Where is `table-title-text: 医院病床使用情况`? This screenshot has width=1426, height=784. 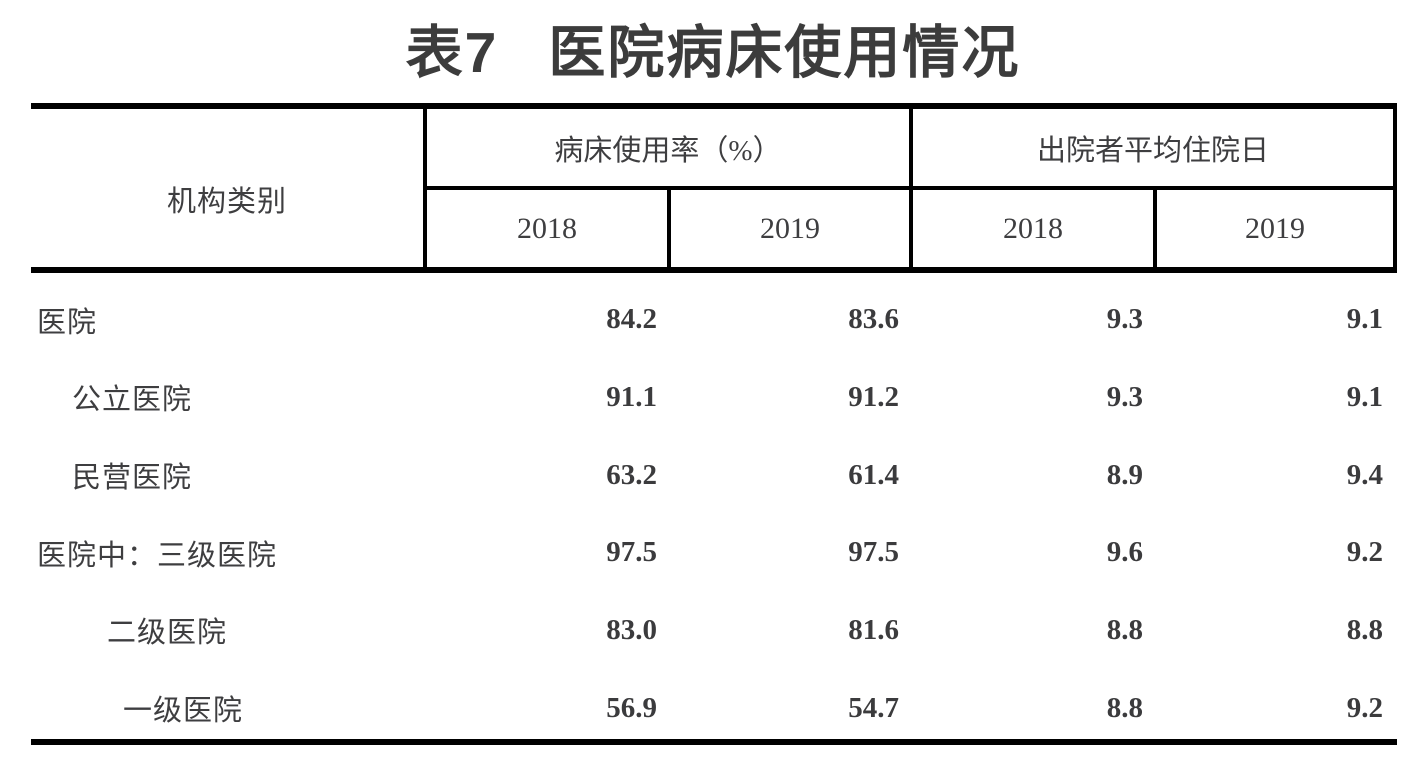
table-title-text: 医院病床使用情况 is located at coordinates (784, 53).